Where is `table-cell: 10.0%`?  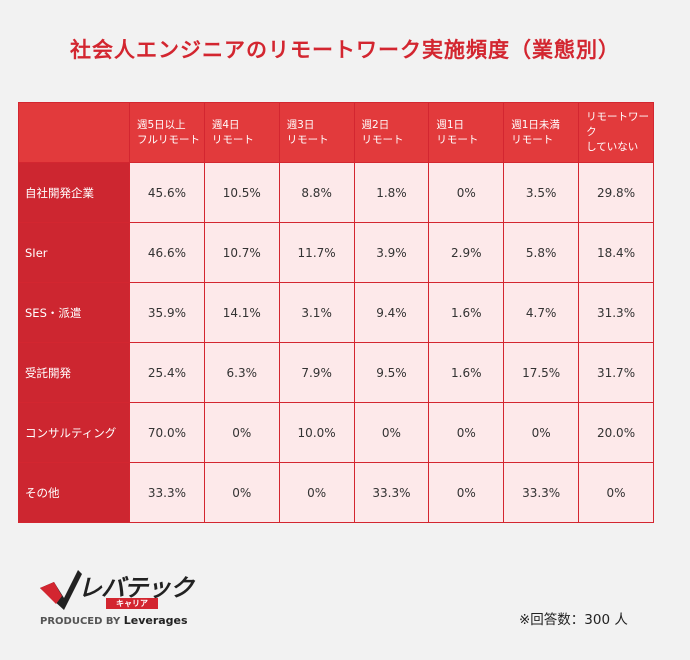
table-cell: 10.0% is located at coordinates (316, 432).